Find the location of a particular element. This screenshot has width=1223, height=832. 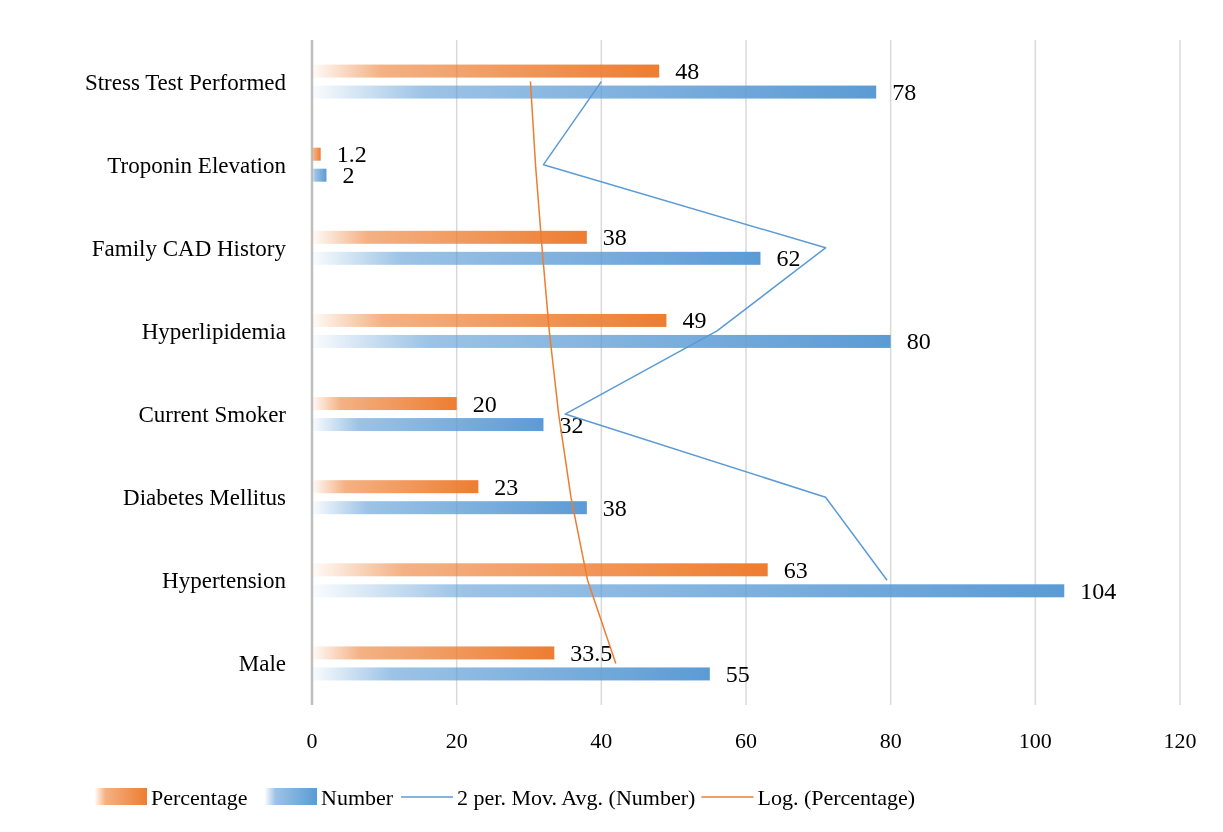

x-tick-label: 80 is located at coordinates (890, 740).